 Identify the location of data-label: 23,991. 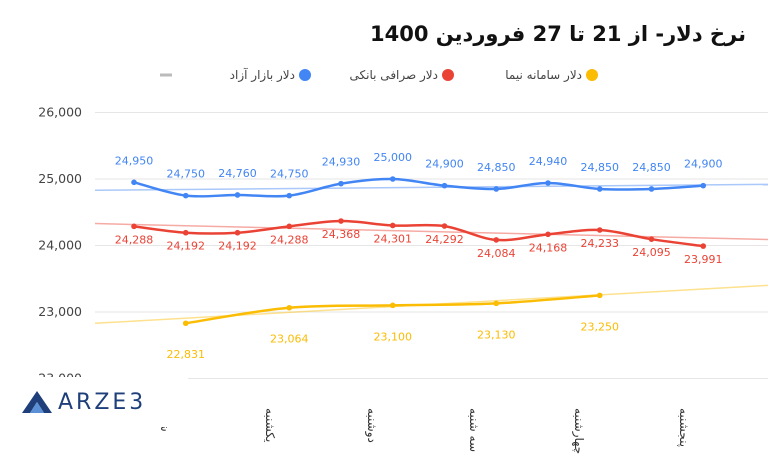
(703, 259).